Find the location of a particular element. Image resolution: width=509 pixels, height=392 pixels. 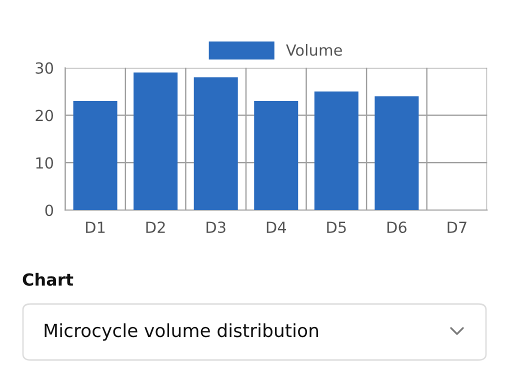

x-tick-label: D3 is located at coordinates (216, 227).